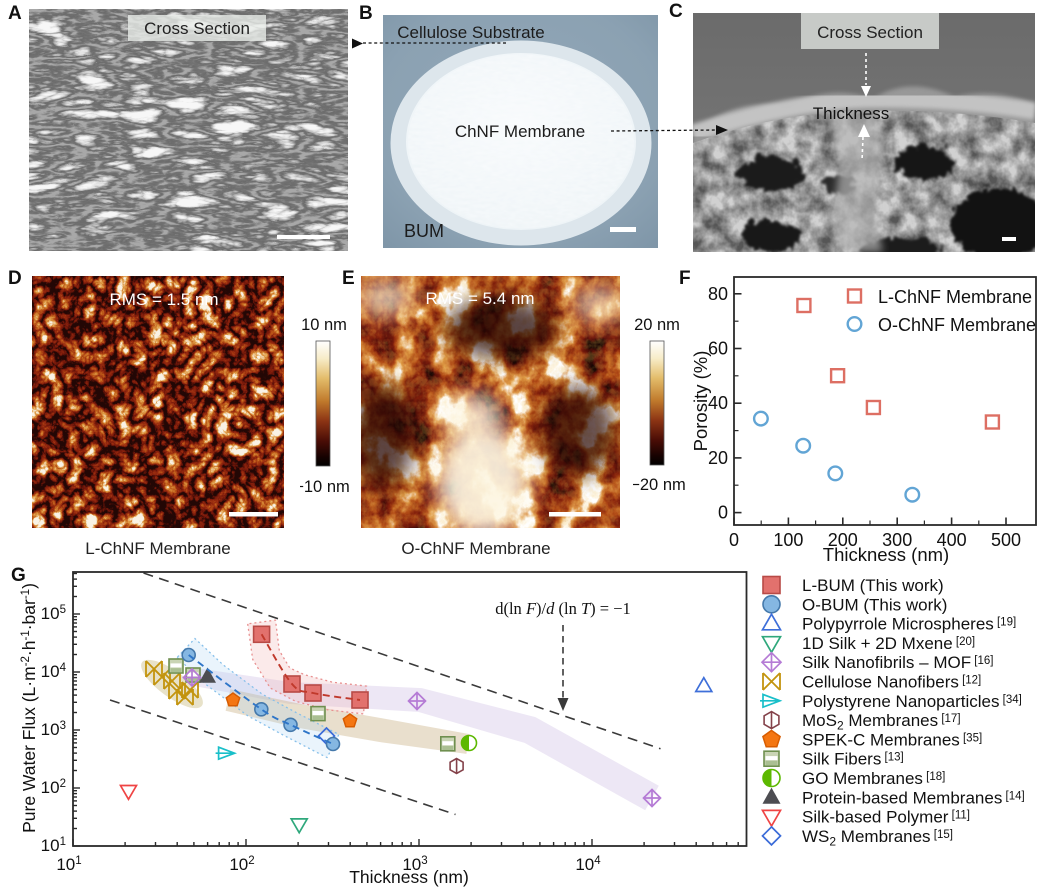 The height and width of the screenshot is (889, 1042). Describe the element at coordinates (718, 294) in the screenshot. I see `svg-text: 80` at that location.